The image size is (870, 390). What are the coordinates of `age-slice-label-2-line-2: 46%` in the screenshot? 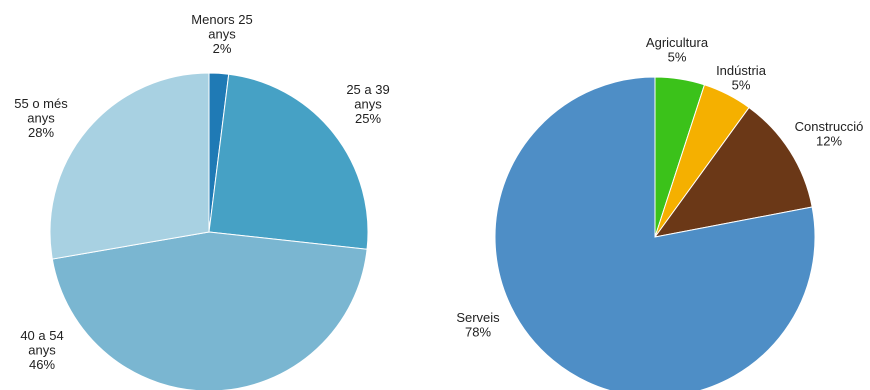 It's located at (42, 364).